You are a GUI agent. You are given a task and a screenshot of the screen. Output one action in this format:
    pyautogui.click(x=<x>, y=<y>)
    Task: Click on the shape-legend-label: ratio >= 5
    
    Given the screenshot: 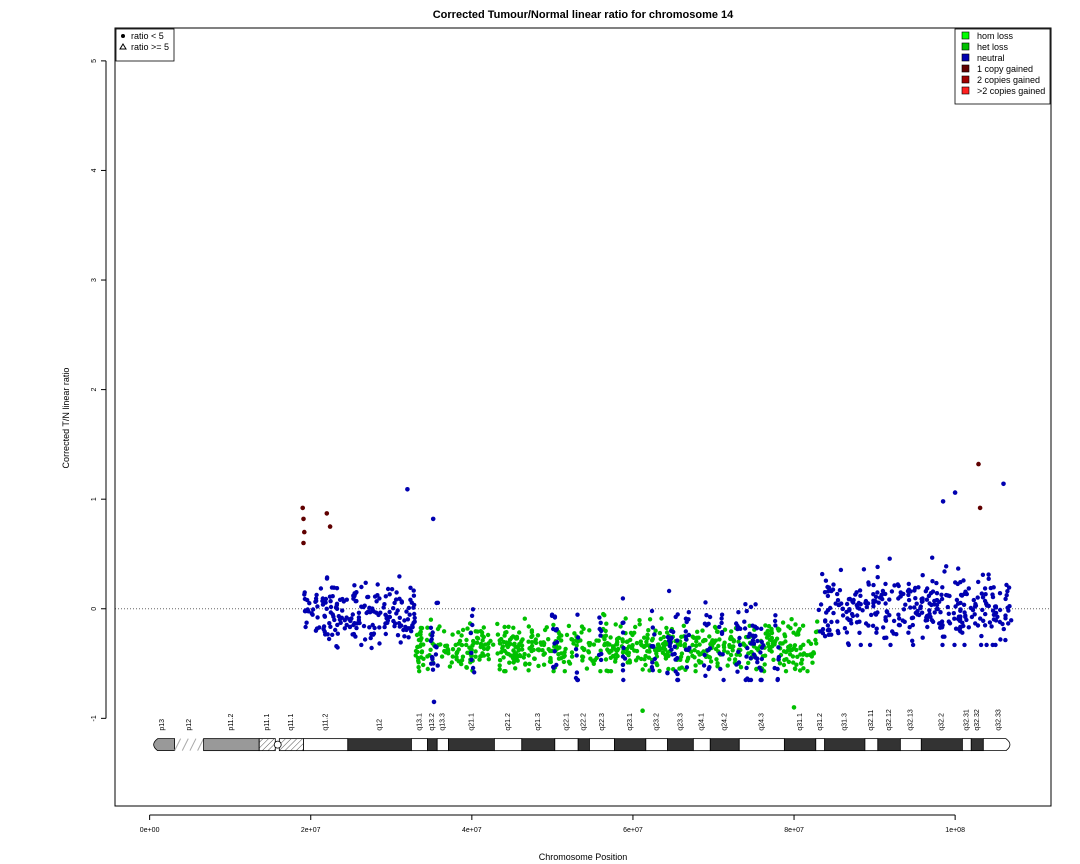 What is the action you would take?
    pyautogui.click(x=150, y=47)
    